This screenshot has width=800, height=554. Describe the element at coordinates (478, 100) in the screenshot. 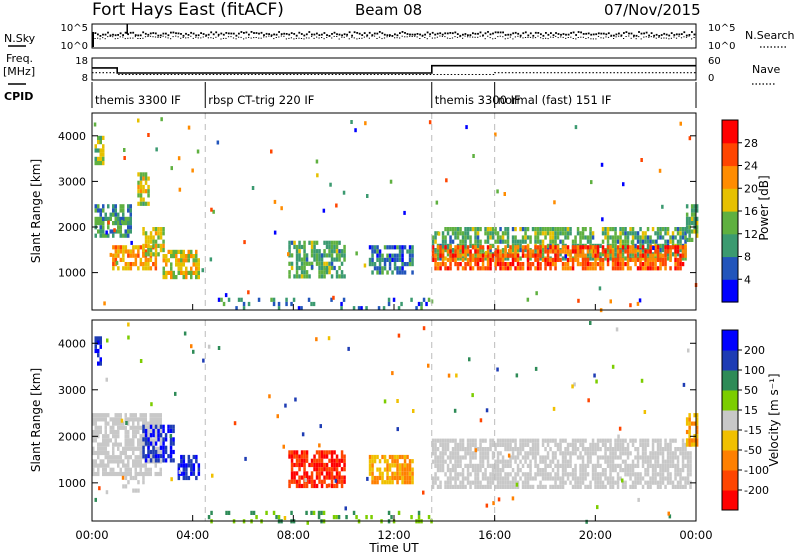

I see `cpid-segment-label: themis 3300 IF` at that location.